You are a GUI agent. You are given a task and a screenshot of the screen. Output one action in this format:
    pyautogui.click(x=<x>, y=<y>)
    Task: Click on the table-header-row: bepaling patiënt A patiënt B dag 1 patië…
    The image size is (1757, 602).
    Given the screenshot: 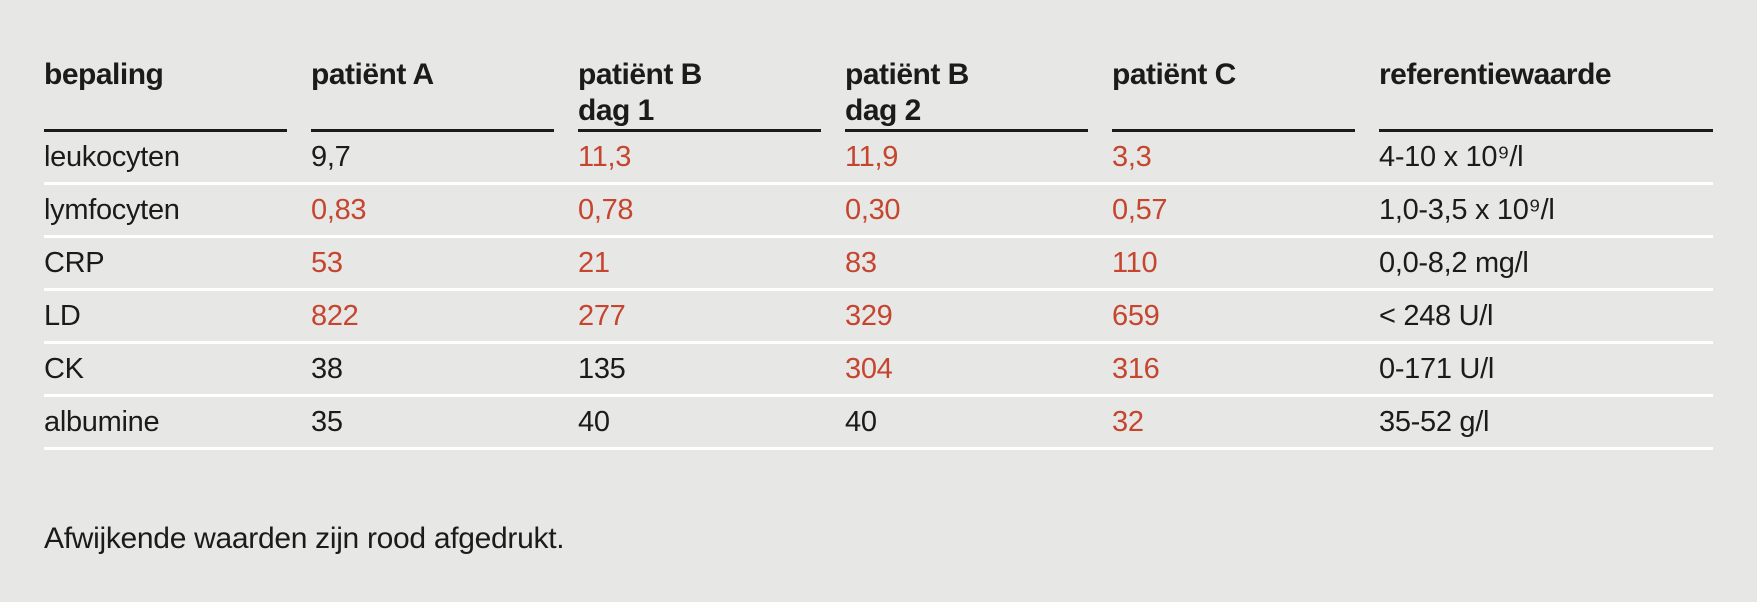 What is the action you would take?
    pyautogui.click(x=878, y=94)
    